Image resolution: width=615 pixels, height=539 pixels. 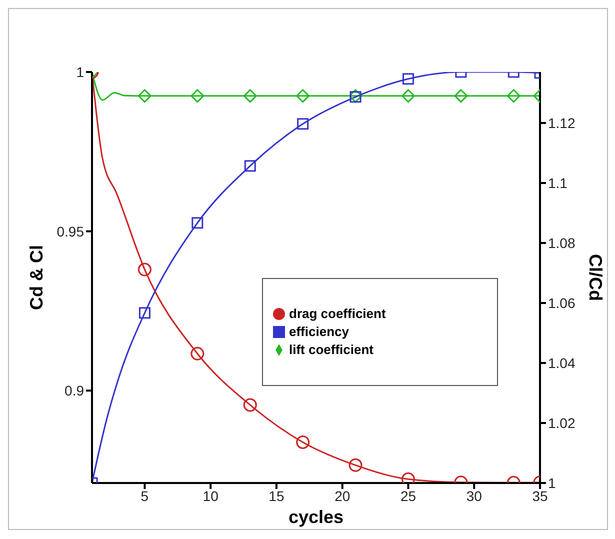 What do you see at coordinates (331, 349) in the screenshot?
I see `legend-label: lift coefficient` at bounding box center [331, 349].